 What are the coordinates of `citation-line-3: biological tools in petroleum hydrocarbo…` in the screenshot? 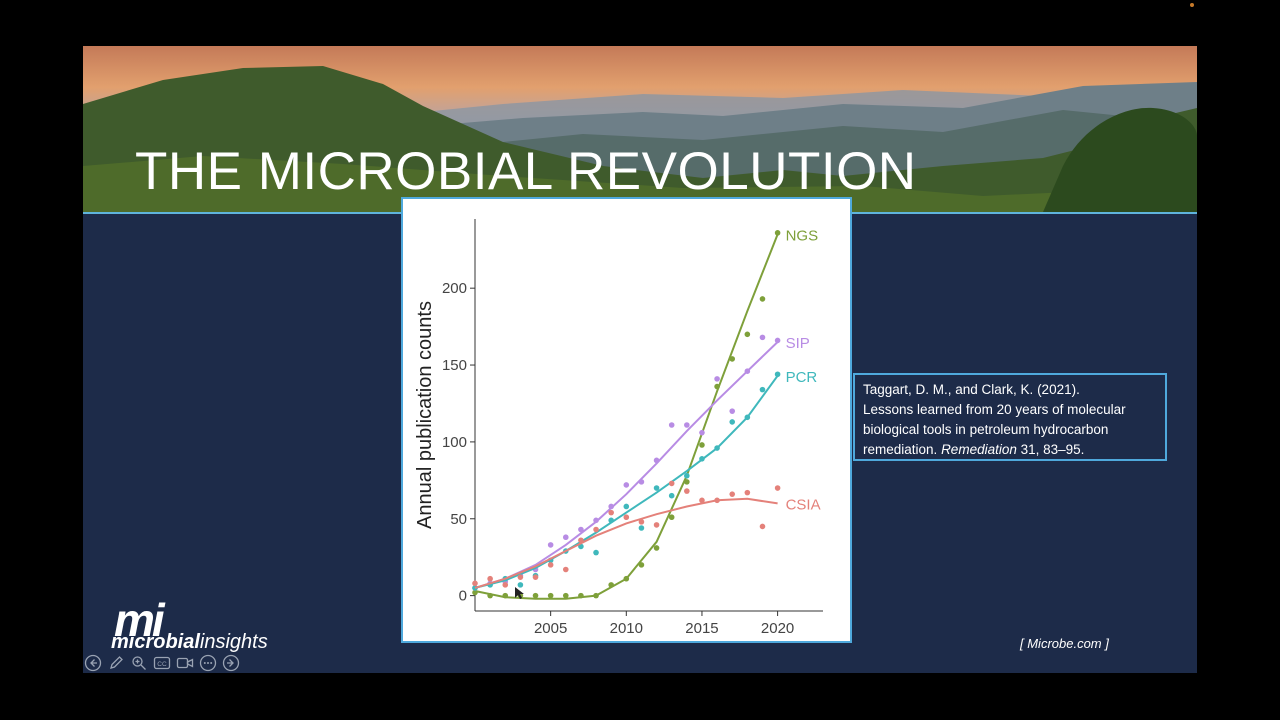 It's located at (986, 429).